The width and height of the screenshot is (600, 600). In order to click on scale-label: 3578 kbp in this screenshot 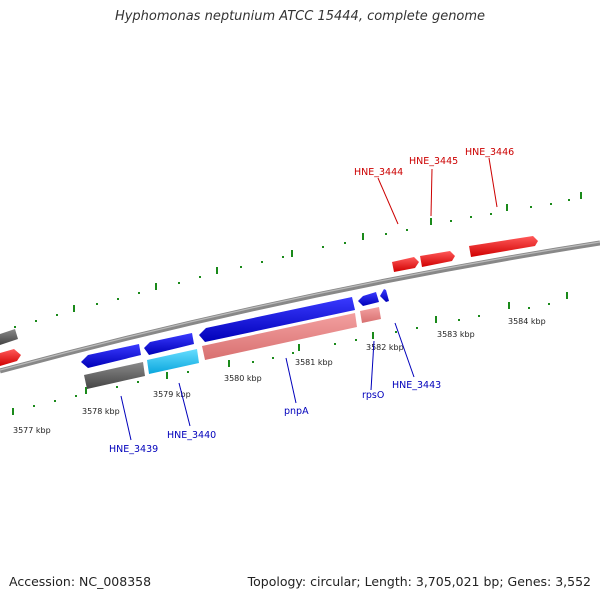, I will do `click(101, 411)`.